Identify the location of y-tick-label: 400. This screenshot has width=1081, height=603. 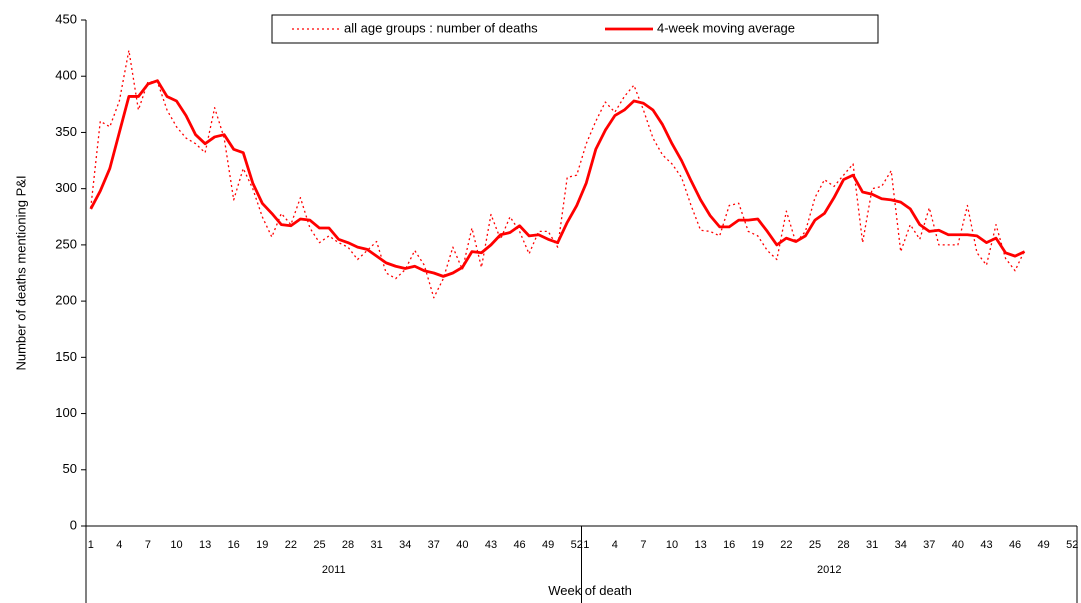
(66, 75).